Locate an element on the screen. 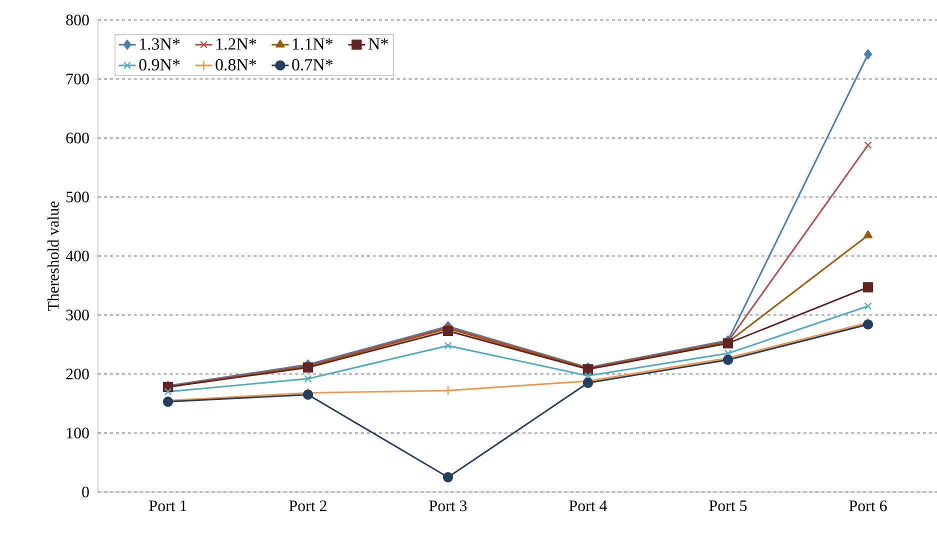  y-tick-label: 800 is located at coordinates (77, 20).